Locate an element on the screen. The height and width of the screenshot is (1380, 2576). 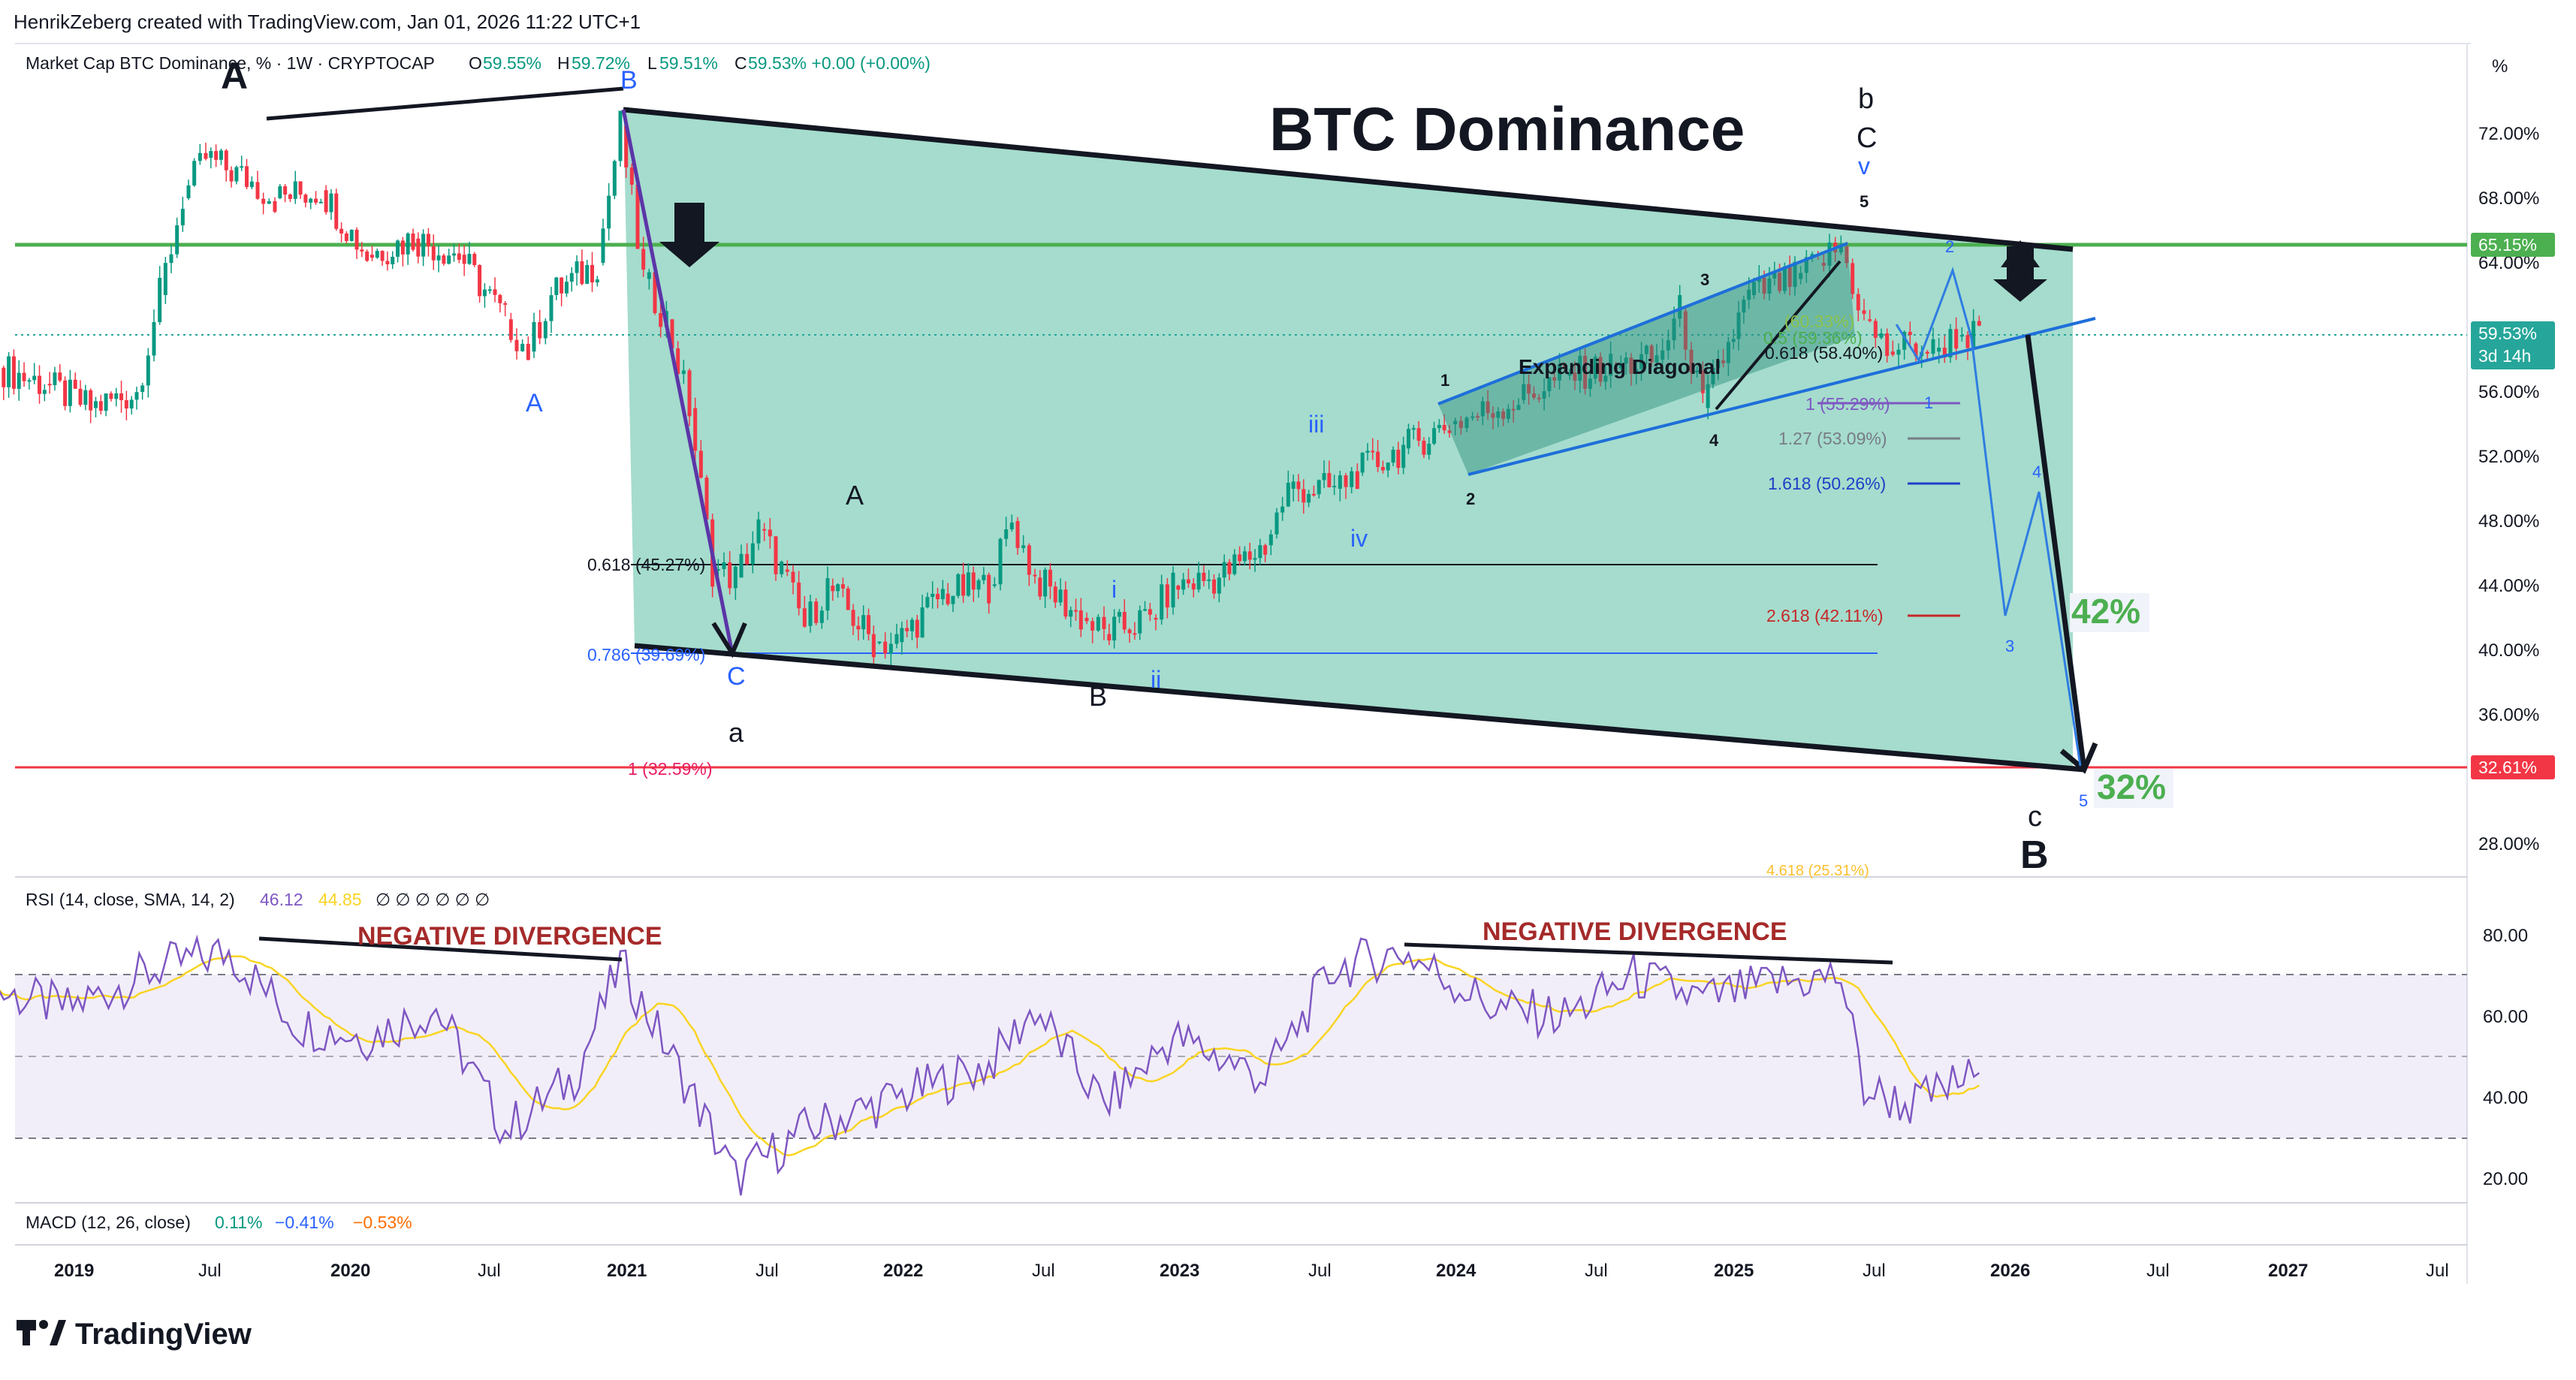
price-badge-support-label: 32.61% is located at coordinates (2508, 767).